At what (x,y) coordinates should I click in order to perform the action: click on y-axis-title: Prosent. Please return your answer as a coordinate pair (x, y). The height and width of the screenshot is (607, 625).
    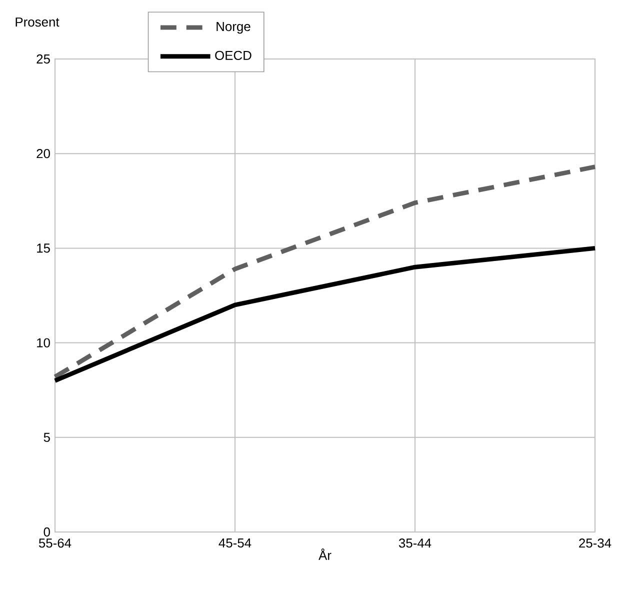
    Looking at the image, I should click on (38, 22).